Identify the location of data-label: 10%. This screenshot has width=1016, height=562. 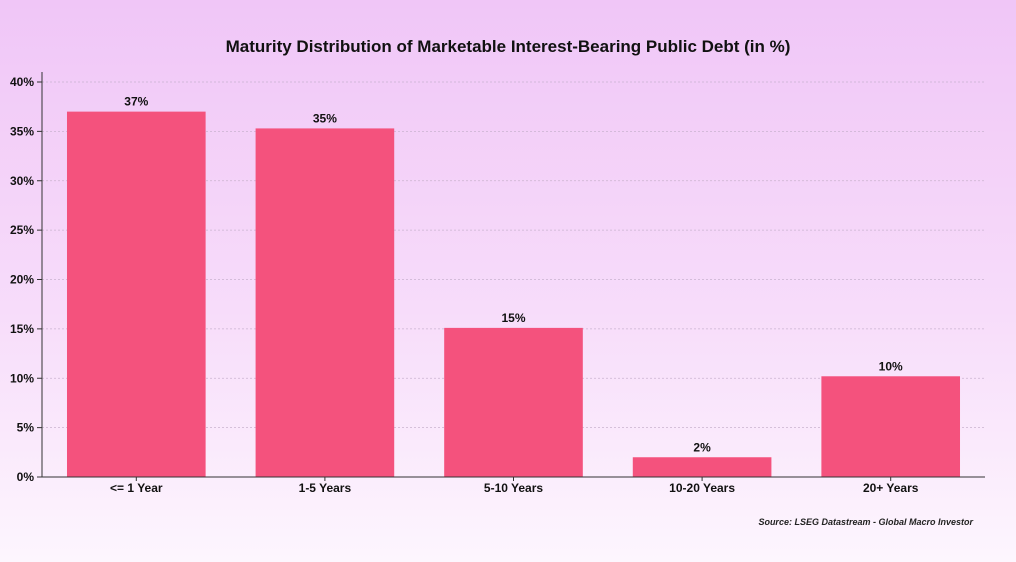
(891, 366).